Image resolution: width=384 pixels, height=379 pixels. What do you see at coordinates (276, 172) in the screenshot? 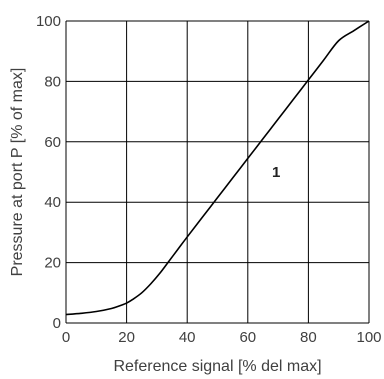
I see `curve-annotation: 1` at bounding box center [276, 172].